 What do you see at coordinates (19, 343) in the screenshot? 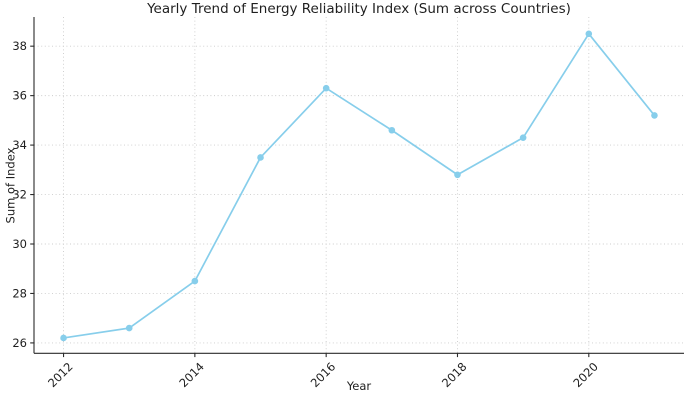
I see `y-tick-label: 26` at bounding box center [19, 343].